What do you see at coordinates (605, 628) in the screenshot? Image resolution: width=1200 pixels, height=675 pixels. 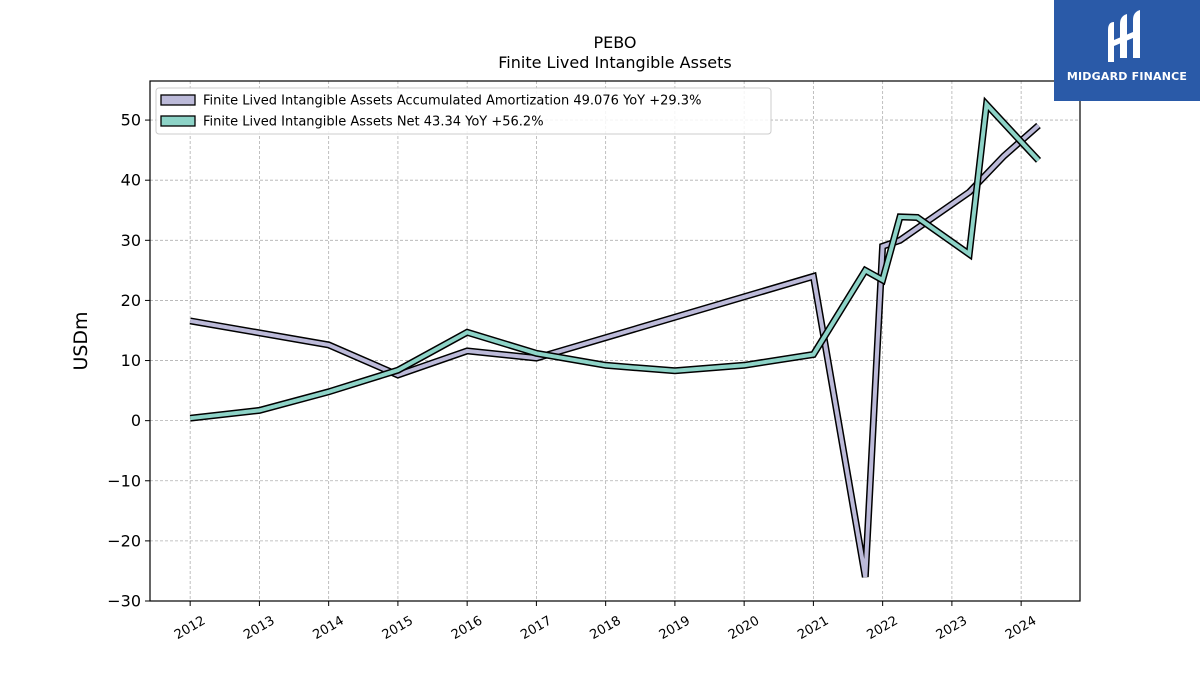 I see `x-tick-label: 2018` at bounding box center [605, 628].